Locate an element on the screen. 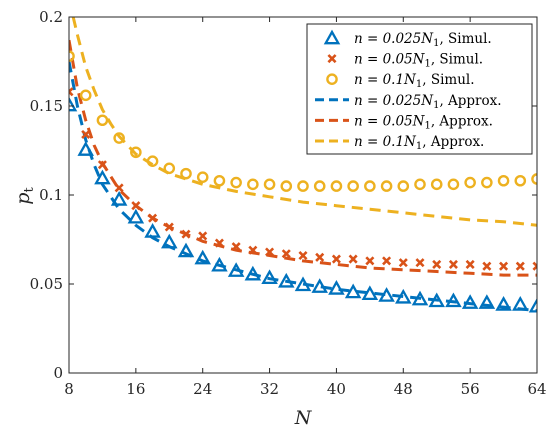  series-1-point-28-stroke-a is located at coordinates (534, 265).